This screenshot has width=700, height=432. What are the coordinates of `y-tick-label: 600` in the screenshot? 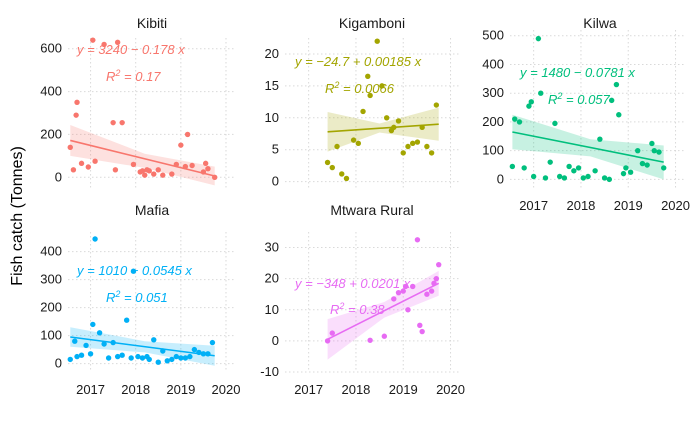 It's located at (51, 48).